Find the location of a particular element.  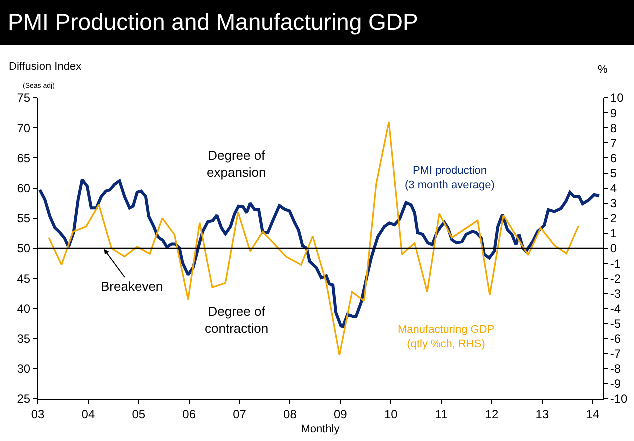

y2-tick-label: 2 is located at coordinates (614, 219).